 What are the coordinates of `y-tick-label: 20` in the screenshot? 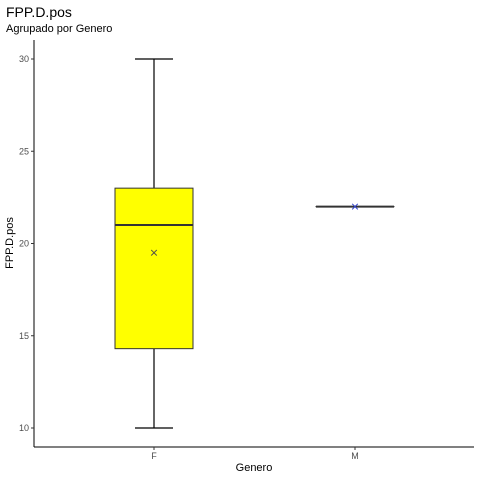 It's located at (24, 244).